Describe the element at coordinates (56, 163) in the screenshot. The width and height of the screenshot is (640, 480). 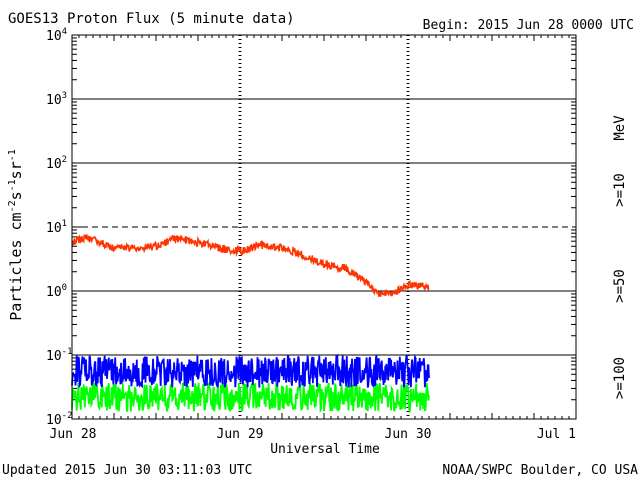
I see `y-tick-label: 10²` at that location.